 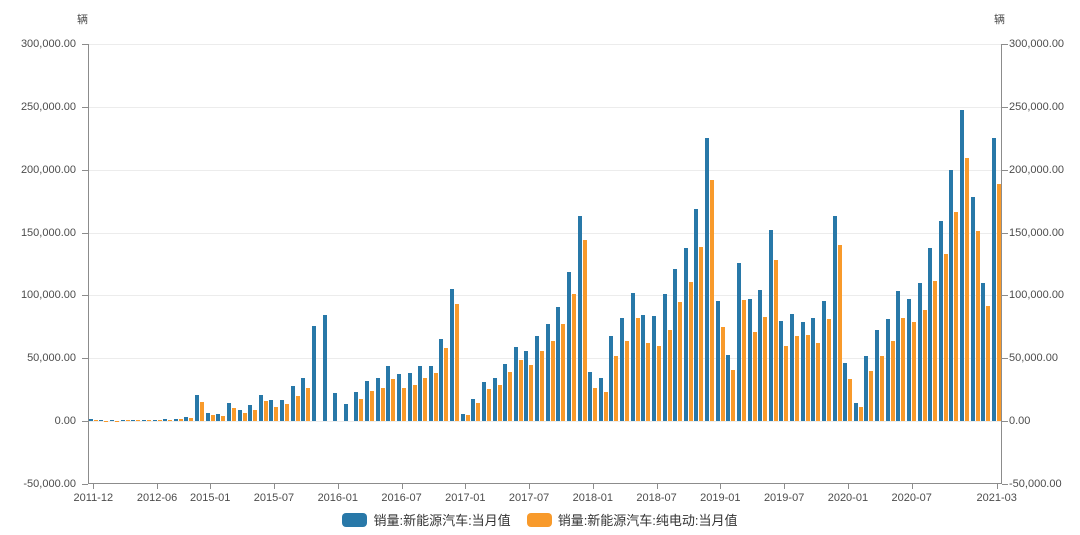 I want to click on legend-item-bev: 销量:新能源汽车:纯电动:当月值, so click(x=632, y=519).